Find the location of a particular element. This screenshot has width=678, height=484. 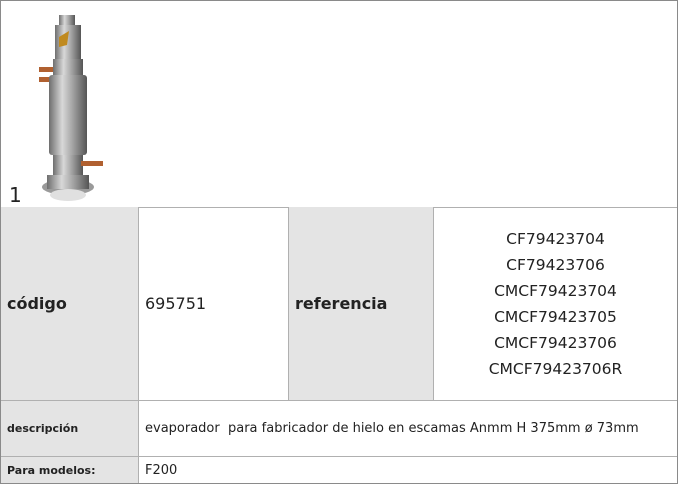

reference: CF79423706 is located at coordinates (555, 264).